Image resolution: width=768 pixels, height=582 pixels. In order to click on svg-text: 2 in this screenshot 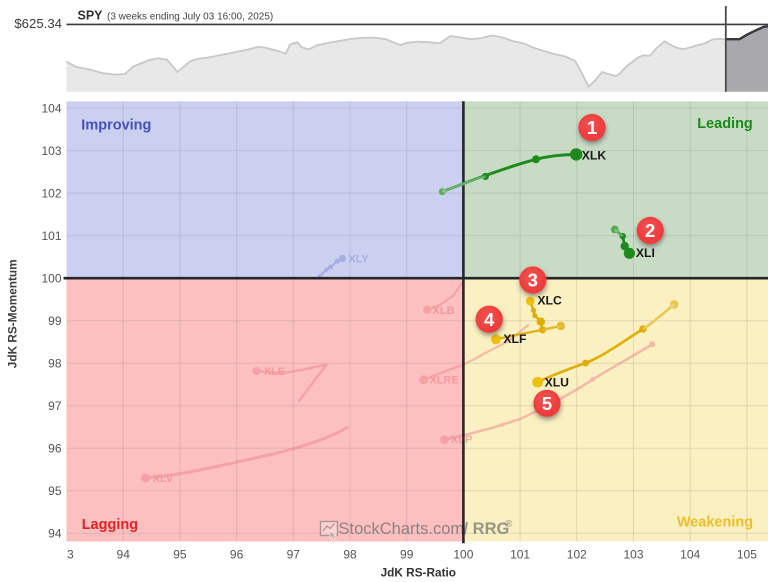, I will do `click(650, 230)`.